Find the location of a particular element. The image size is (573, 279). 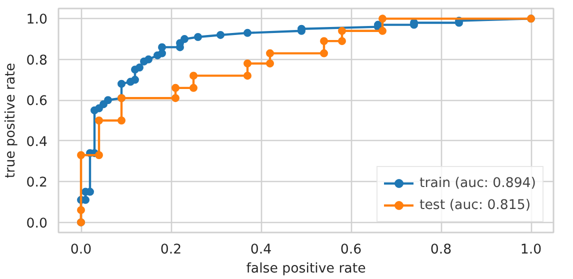

x-tick-label: 0.6 is located at coordinates (351, 250).